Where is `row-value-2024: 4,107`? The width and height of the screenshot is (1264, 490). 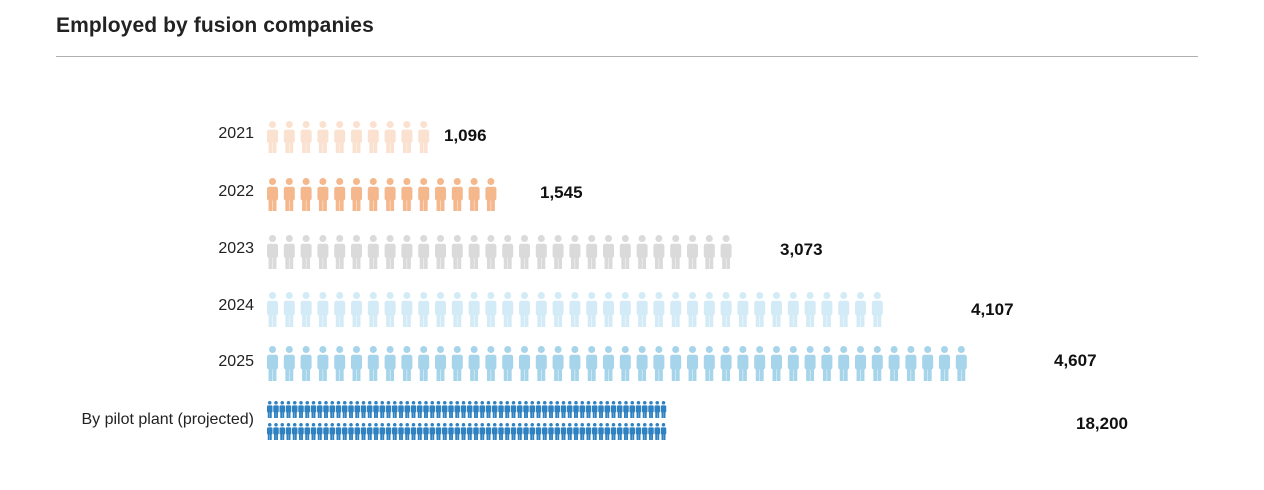 row-value-2024: 4,107 is located at coordinates (992, 309).